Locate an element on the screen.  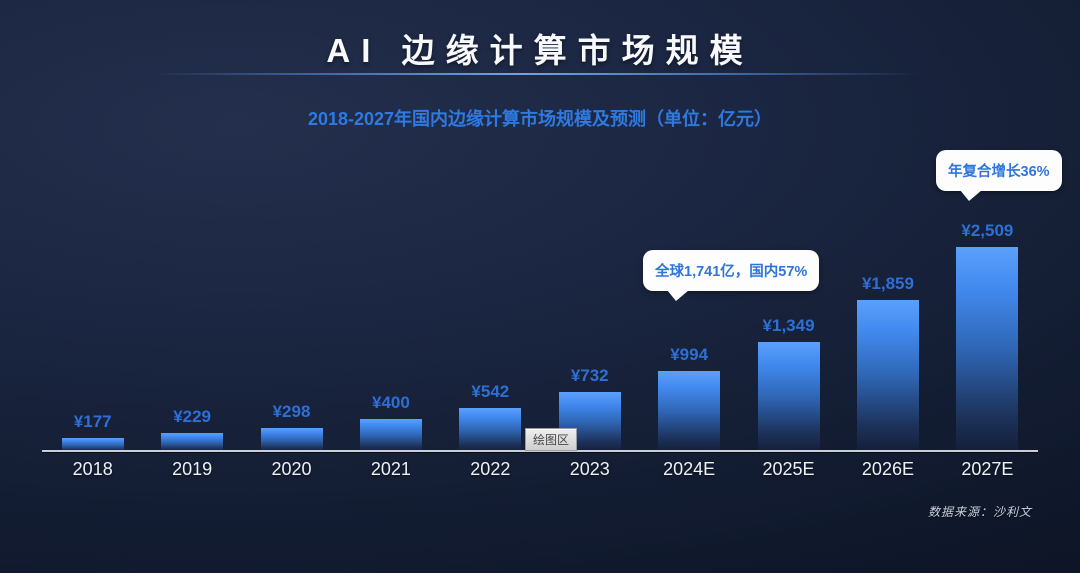
bar-2027E is located at coordinates (987, 349).